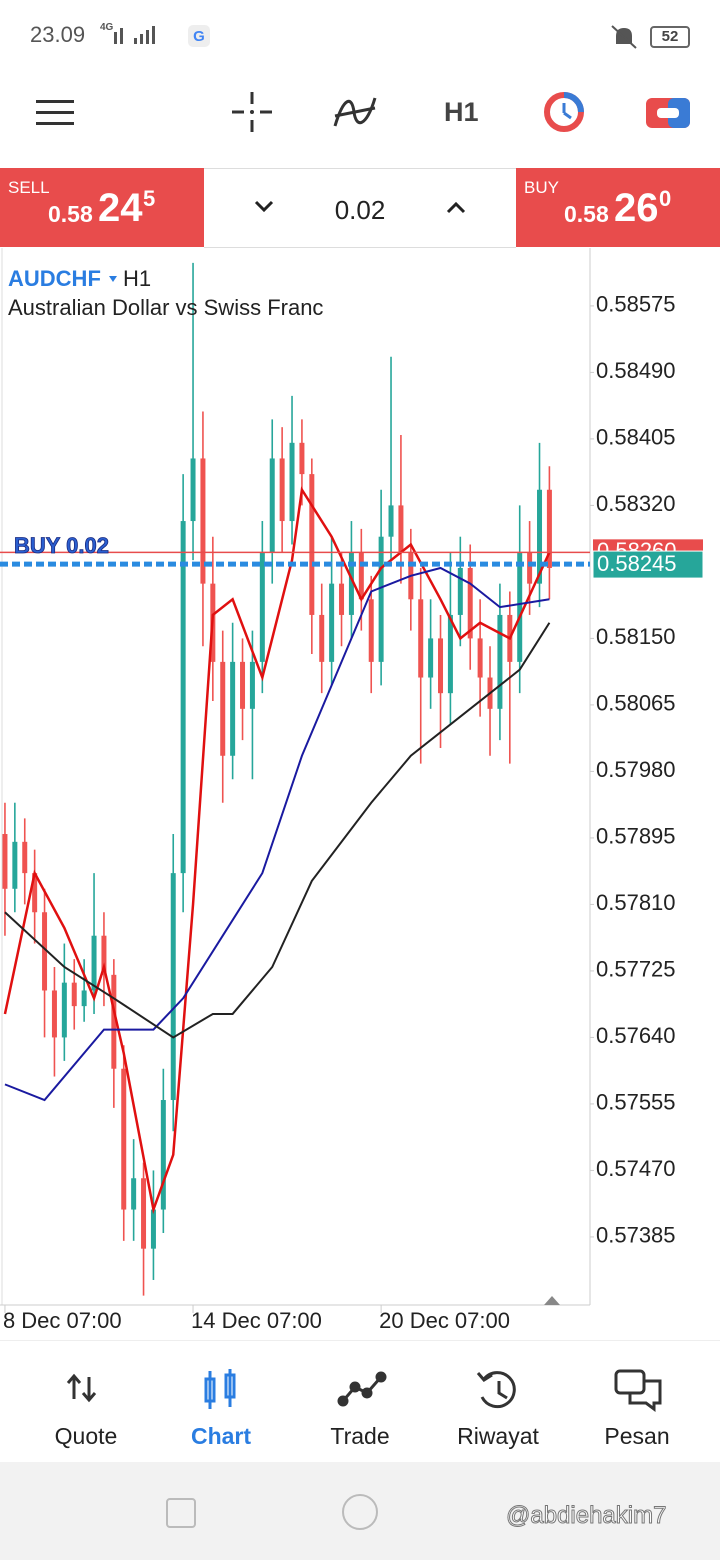  I want to click on crosshair-button, so click(252, 112).